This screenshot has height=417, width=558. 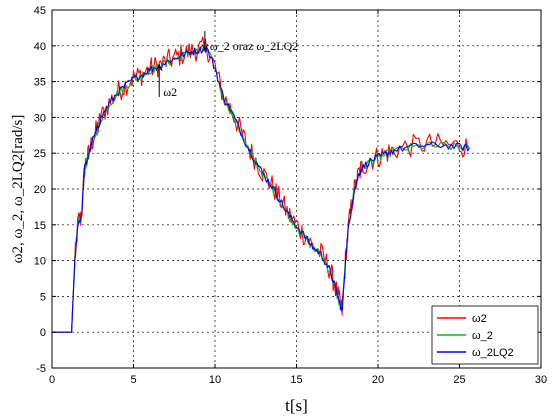 I want to click on y-tick-label: 35, so click(x=40, y=83).